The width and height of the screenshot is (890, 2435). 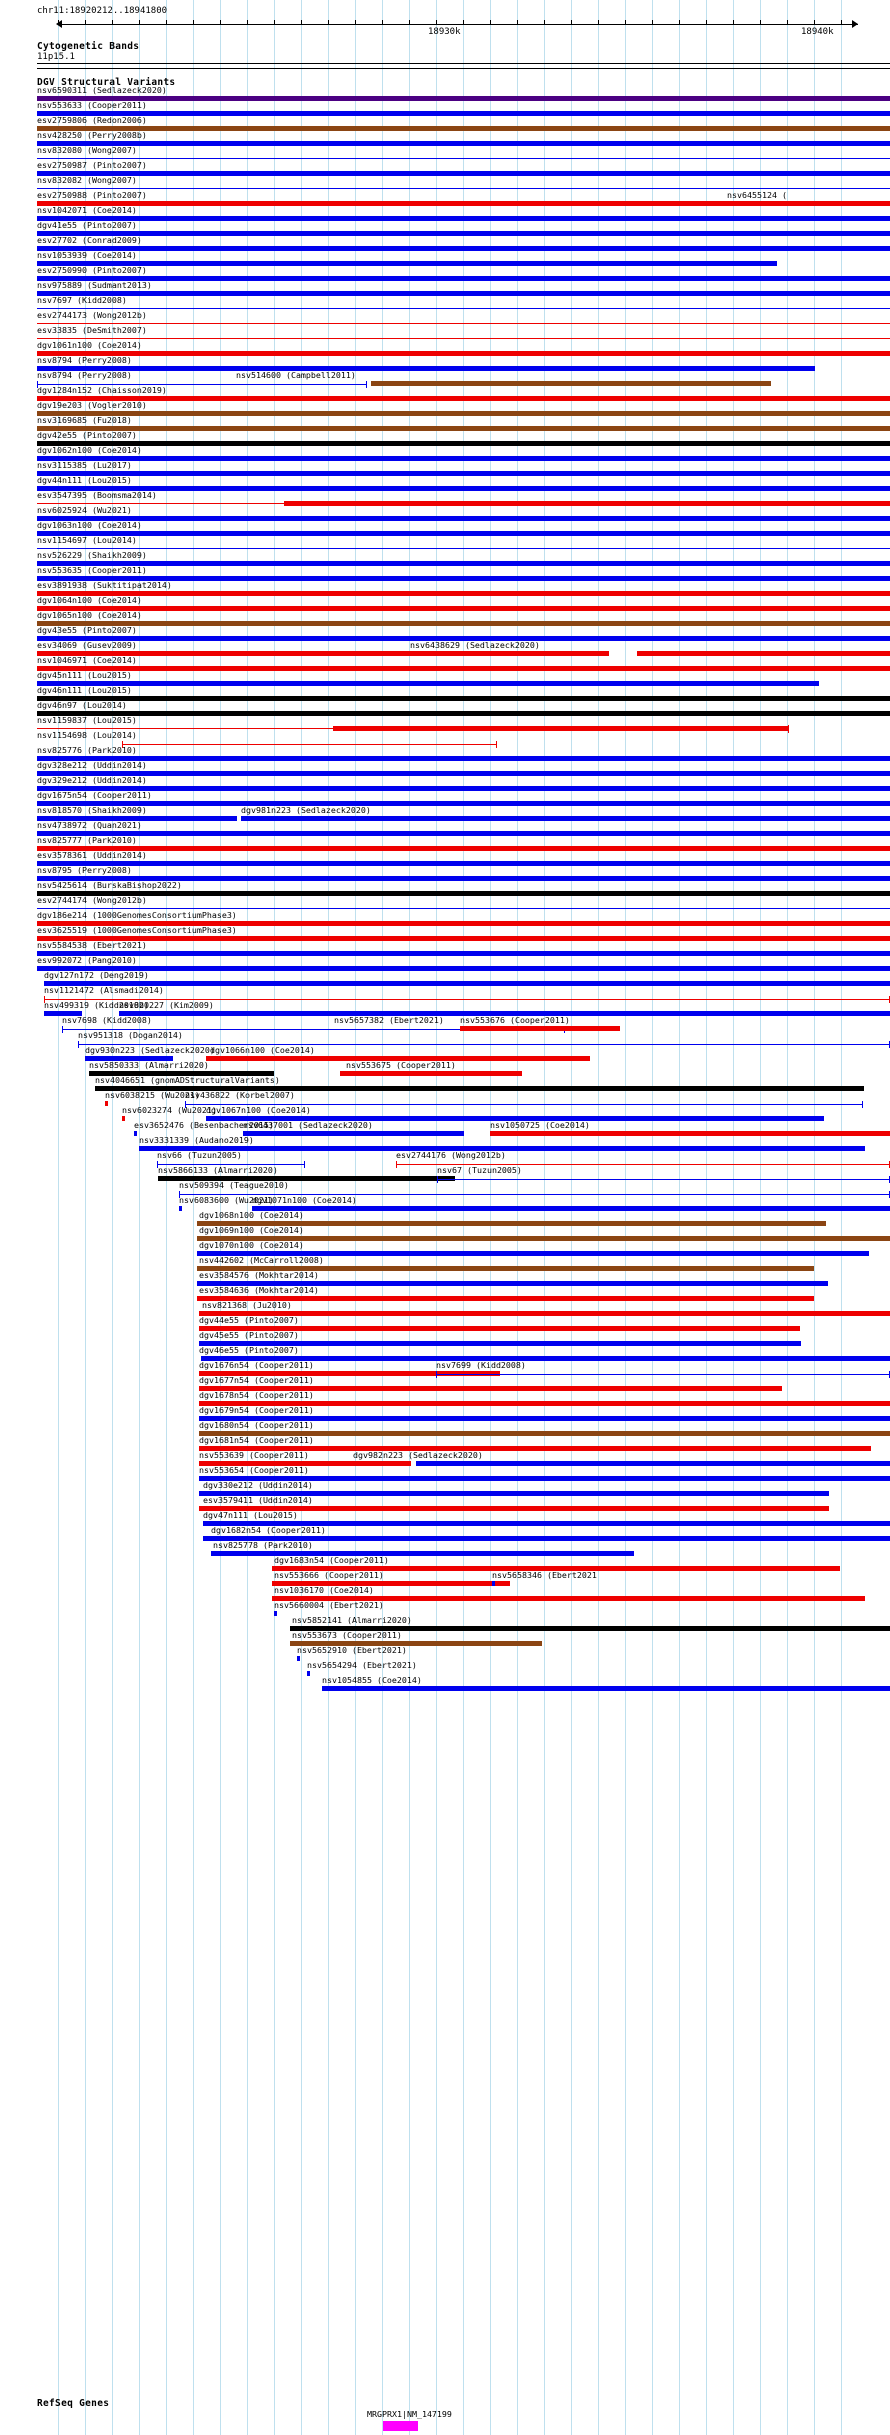 What do you see at coordinates (445, 23) in the screenshot?
I see `coordinate-ruler: chr11:18920212..18941800 18930k 18940k` at bounding box center [445, 23].